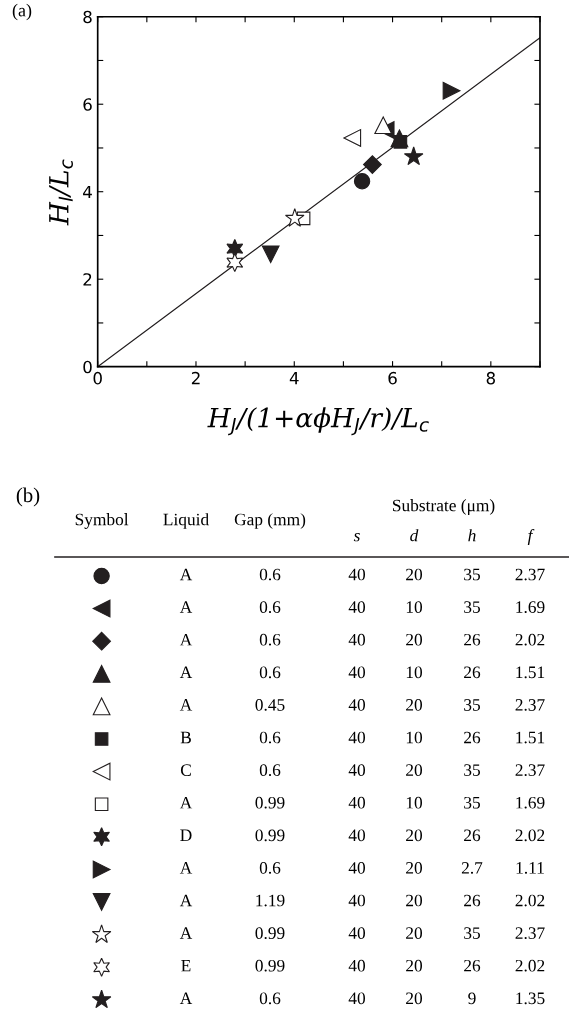 Image resolution: width=569 pixels, height=1020 pixels. What do you see at coordinates (61, 192) in the screenshot?
I see `y-axis-title: H$_{l}$/L$_{c}$` at bounding box center [61, 192].